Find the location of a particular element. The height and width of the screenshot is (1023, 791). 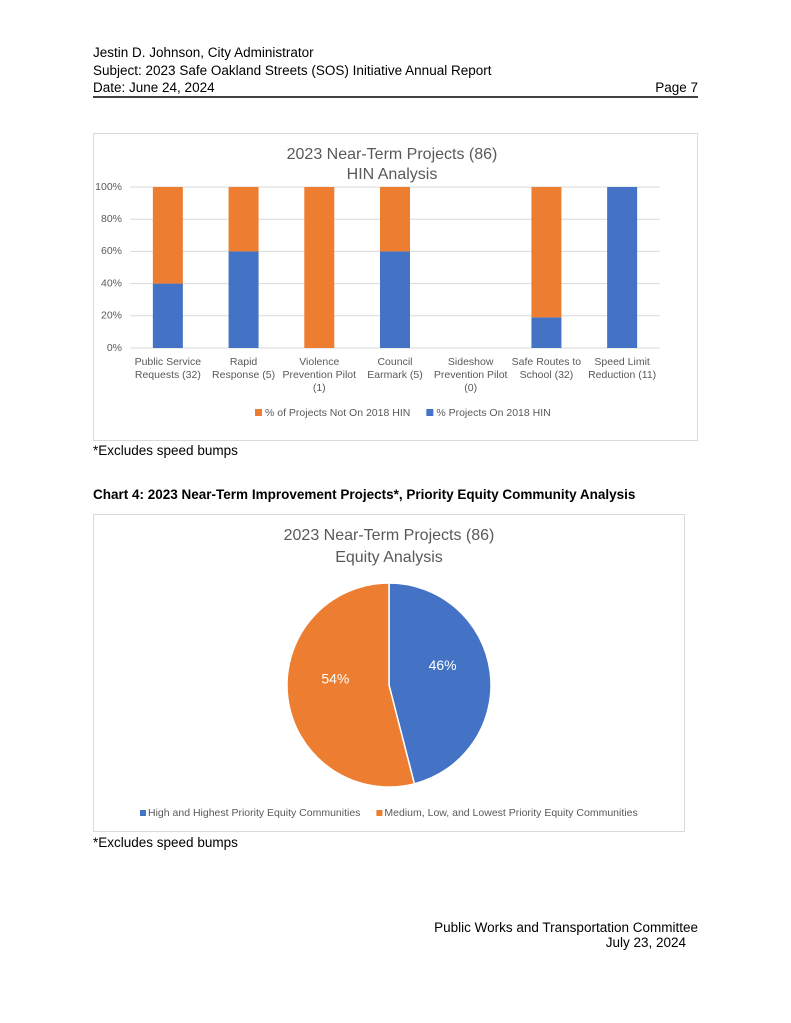

x-tick-label: Public Service Requests (32) is located at coordinates (168, 368).